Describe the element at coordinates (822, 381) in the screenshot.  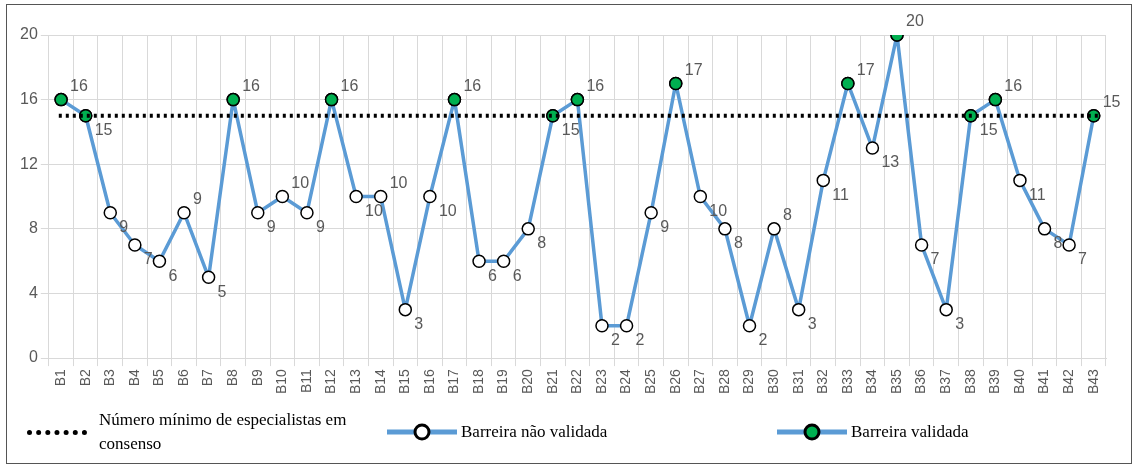
I see `x-tick-label: B32` at that location.